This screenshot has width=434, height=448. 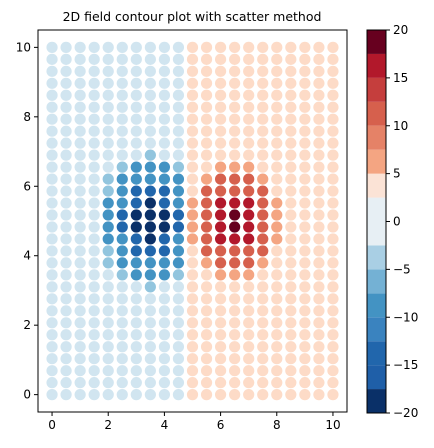 I want to click on x-tick-label: 2, so click(x=108, y=425).